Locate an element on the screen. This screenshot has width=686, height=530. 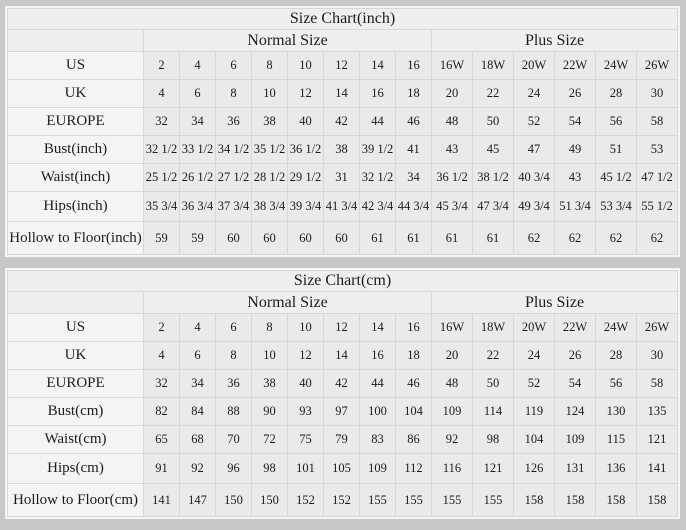
row-label: Bust(inch) is located at coordinates (75, 149).